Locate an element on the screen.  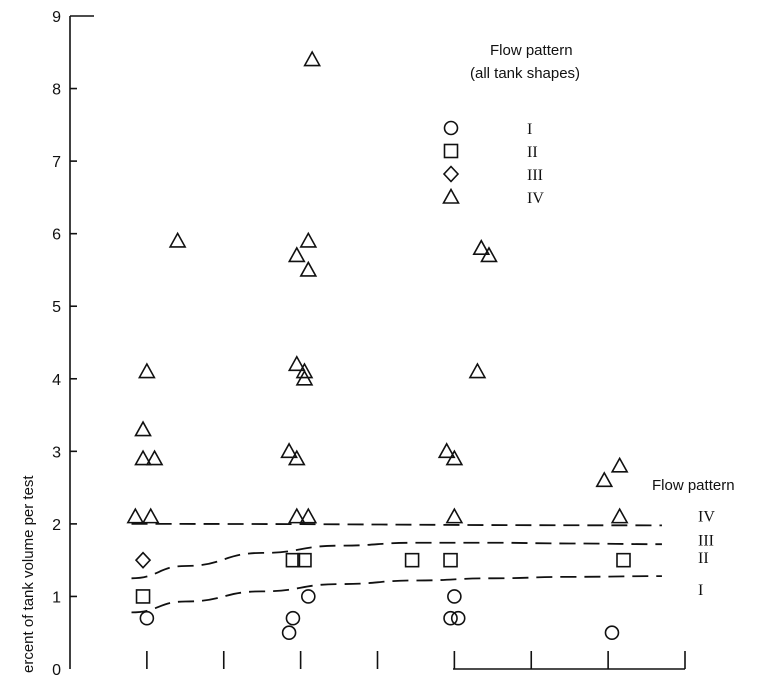
y-tick-label: 5 is located at coordinates (56, 307).